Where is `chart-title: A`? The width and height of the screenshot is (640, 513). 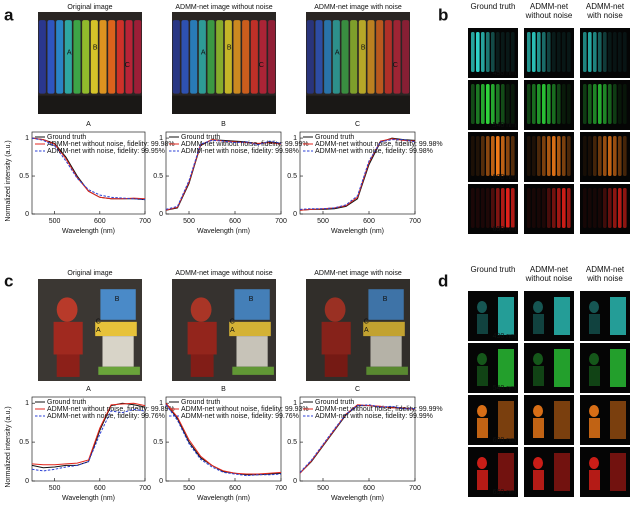 chart-title: A is located at coordinates (88, 124).